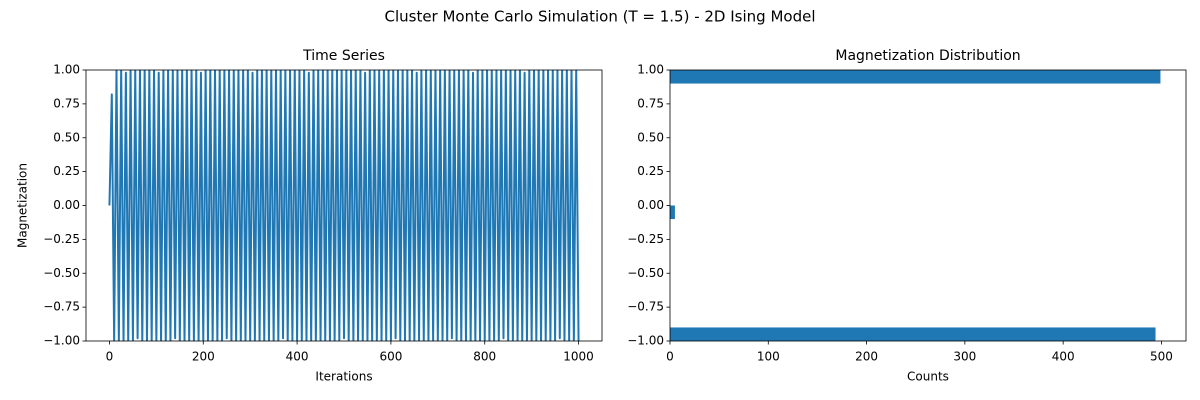 This screenshot has width=1200, height=400. I want to click on x-tick-label: 1000, so click(578, 357).